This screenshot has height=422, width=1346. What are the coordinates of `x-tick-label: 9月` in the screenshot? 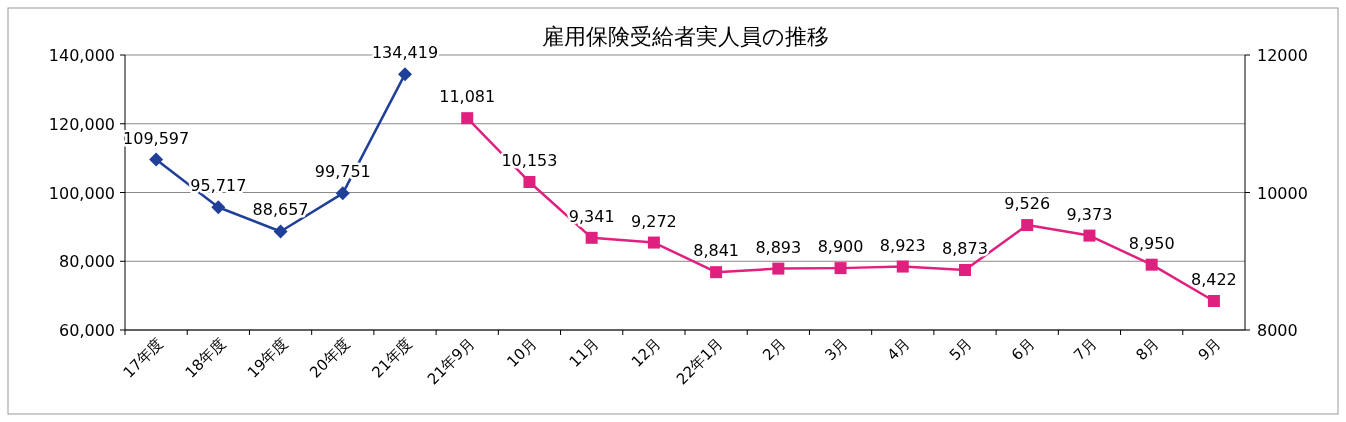 It's located at (1209, 349).